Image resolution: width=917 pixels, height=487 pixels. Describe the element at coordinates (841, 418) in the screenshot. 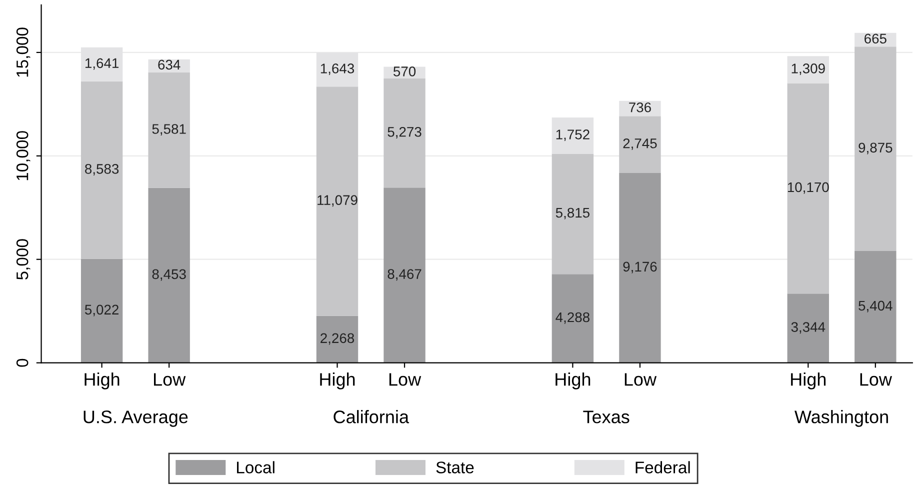

I see `text: Washington` at that location.